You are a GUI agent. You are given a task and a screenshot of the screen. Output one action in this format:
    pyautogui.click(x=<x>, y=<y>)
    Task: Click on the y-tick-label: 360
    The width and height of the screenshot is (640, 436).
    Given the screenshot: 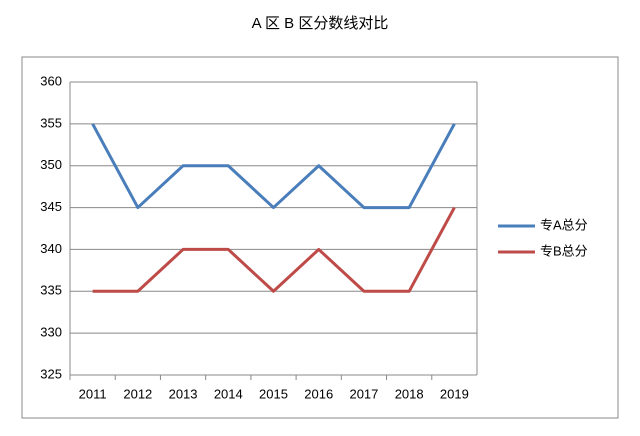 What is the action you would take?
    pyautogui.click(x=51, y=80)
    